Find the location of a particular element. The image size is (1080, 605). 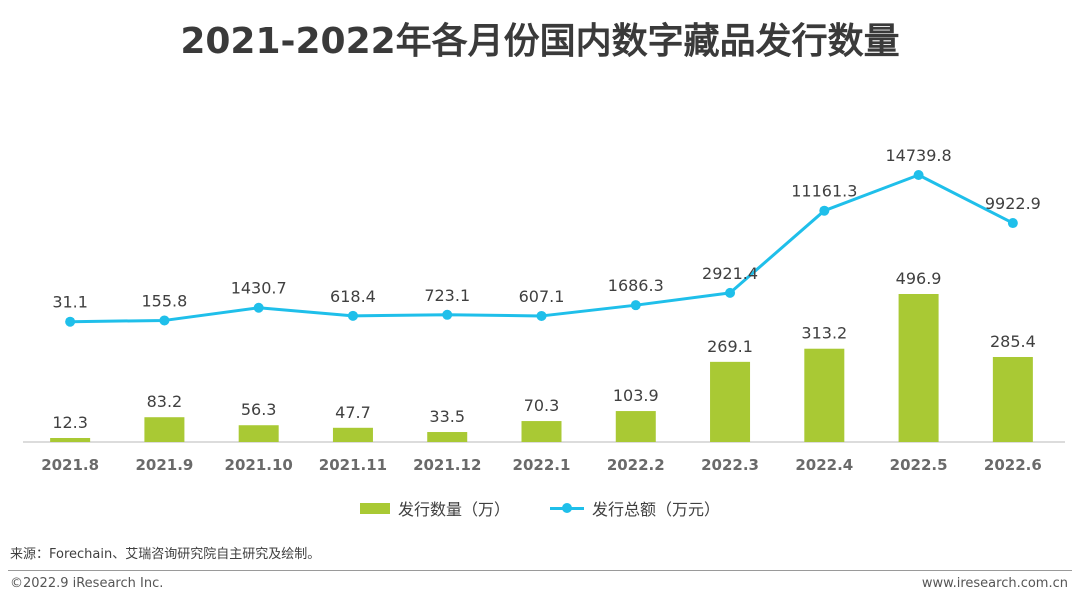

x-tick-label: 2021.9 is located at coordinates (164, 465).